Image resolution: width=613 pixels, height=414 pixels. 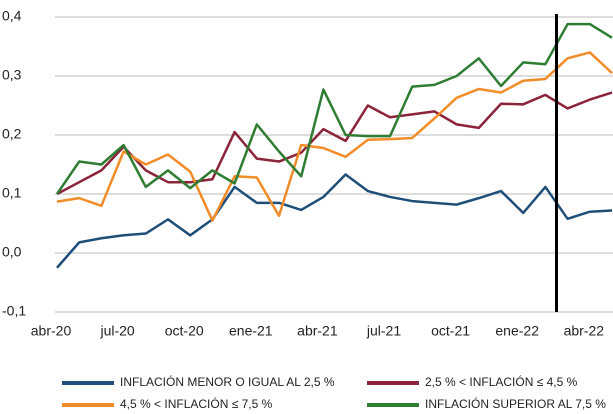 I want to click on x-tick-label: abr-20, so click(x=51, y=331).